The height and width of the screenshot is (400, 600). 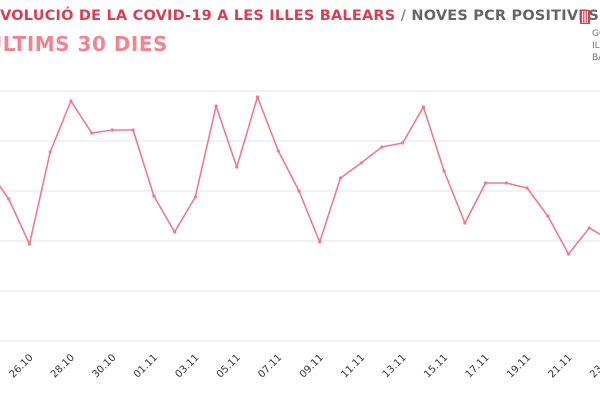 What do you see at coordinates (22, 366) in the screenshot?
I see `x-tick-label: 26.10` at bounding box center [22, 366].